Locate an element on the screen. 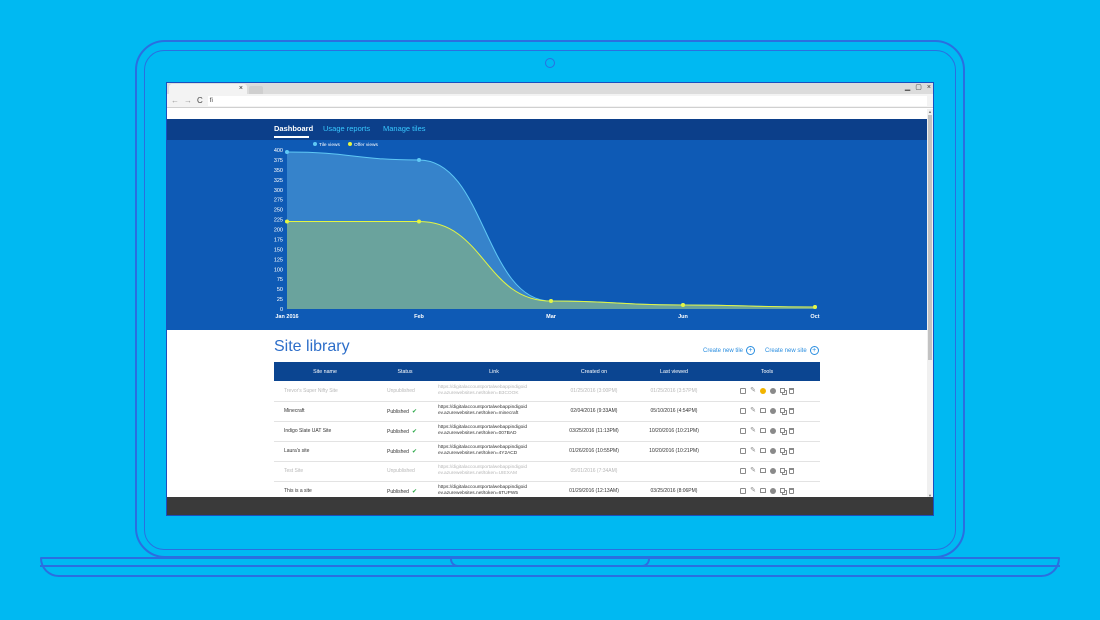 The image size is (1100, 620). tab-dashboard: Dashboard is located at coordinates (294, 128).